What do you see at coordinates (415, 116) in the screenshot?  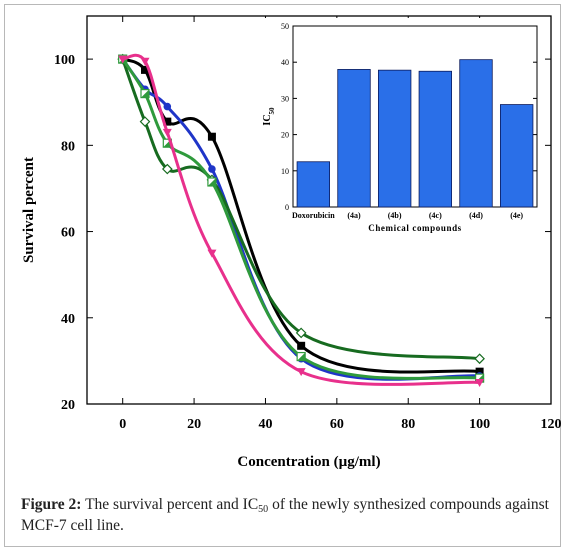 I see `inset-frame` at bounding box center [415, 116].